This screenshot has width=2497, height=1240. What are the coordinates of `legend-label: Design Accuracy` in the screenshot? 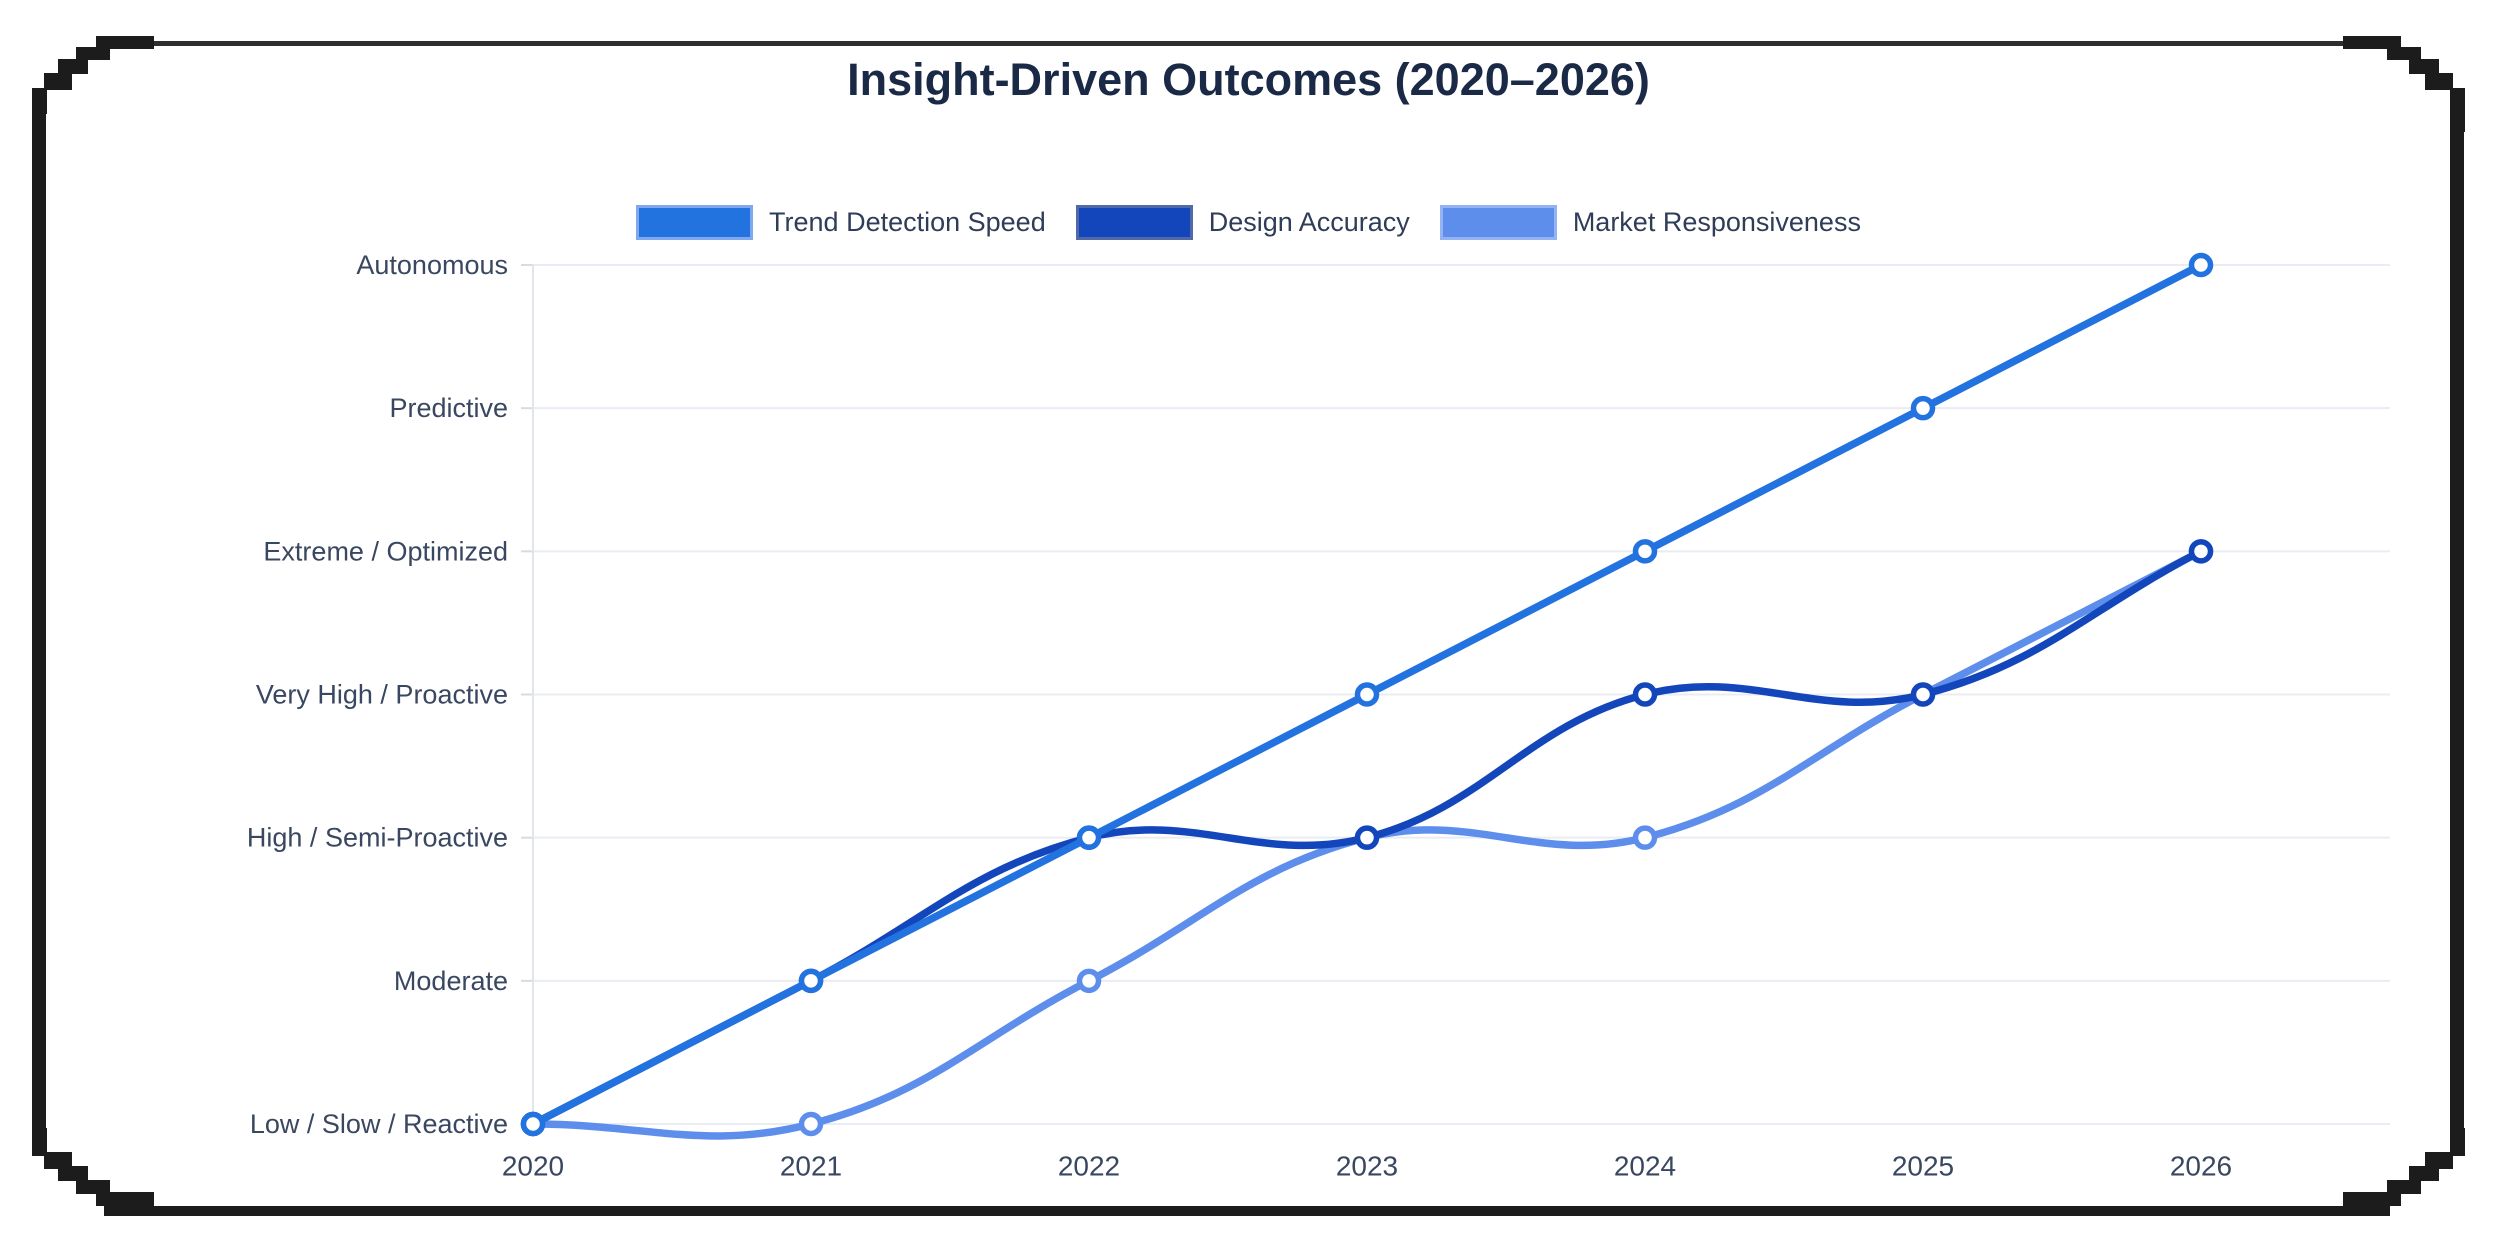 It's located at (1309, 222).